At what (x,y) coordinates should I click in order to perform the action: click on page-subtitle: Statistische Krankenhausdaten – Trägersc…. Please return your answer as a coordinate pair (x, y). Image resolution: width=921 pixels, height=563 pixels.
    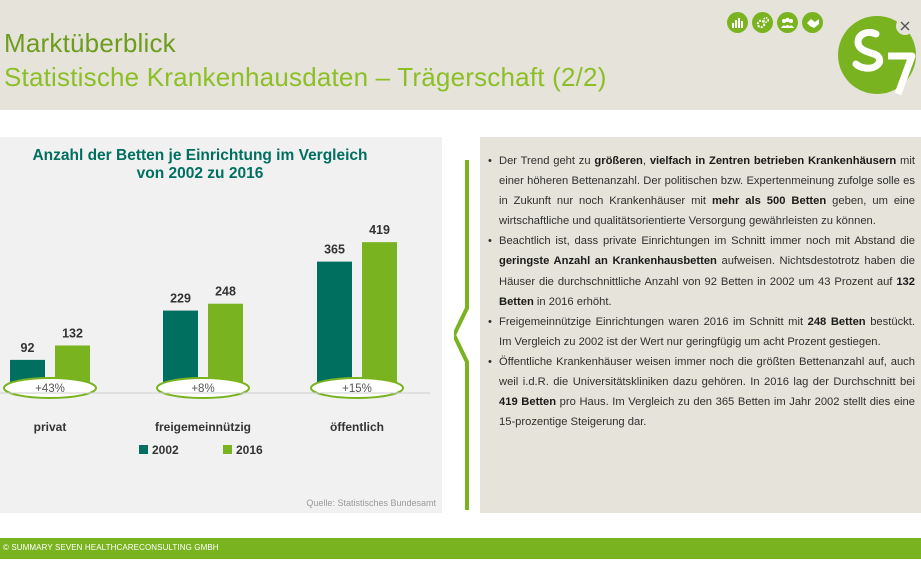
    Looking at the image, I should click on (305, 77).